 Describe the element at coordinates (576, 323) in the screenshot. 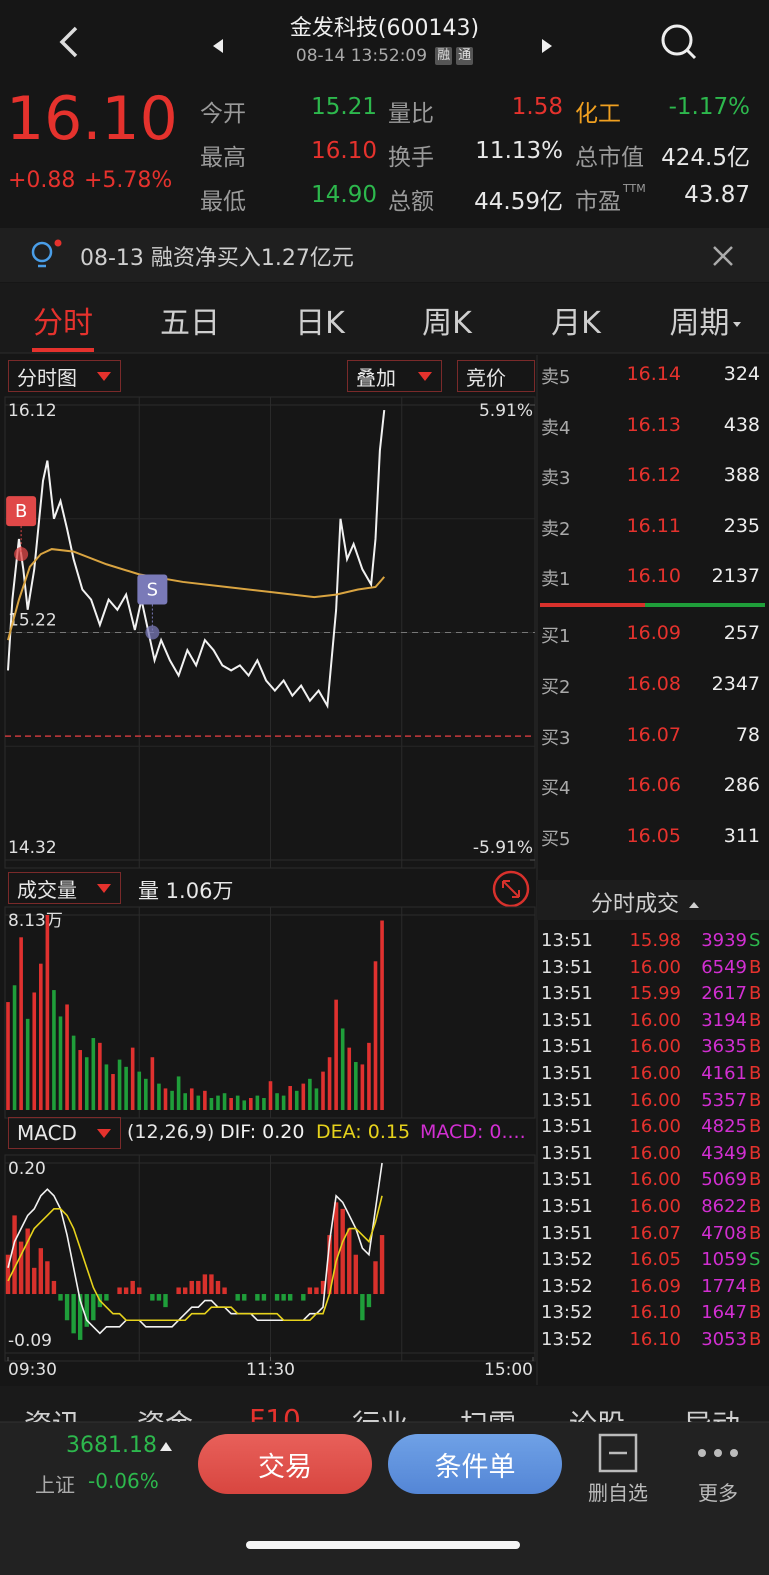

I see `tab-label: 月K` at that location.